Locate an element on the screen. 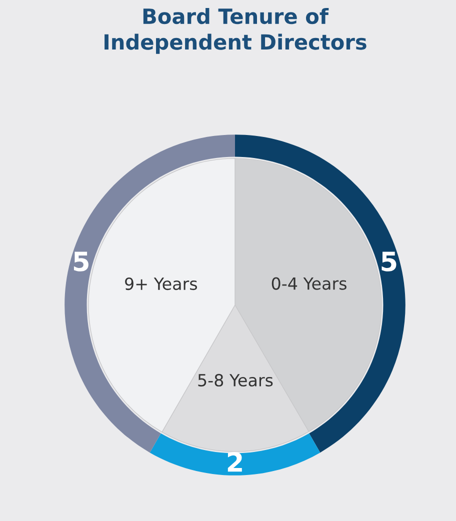 The height and width of the screenshot is (521, 456). slice-label: 5-8 Years is located at coordinates (235, 380).